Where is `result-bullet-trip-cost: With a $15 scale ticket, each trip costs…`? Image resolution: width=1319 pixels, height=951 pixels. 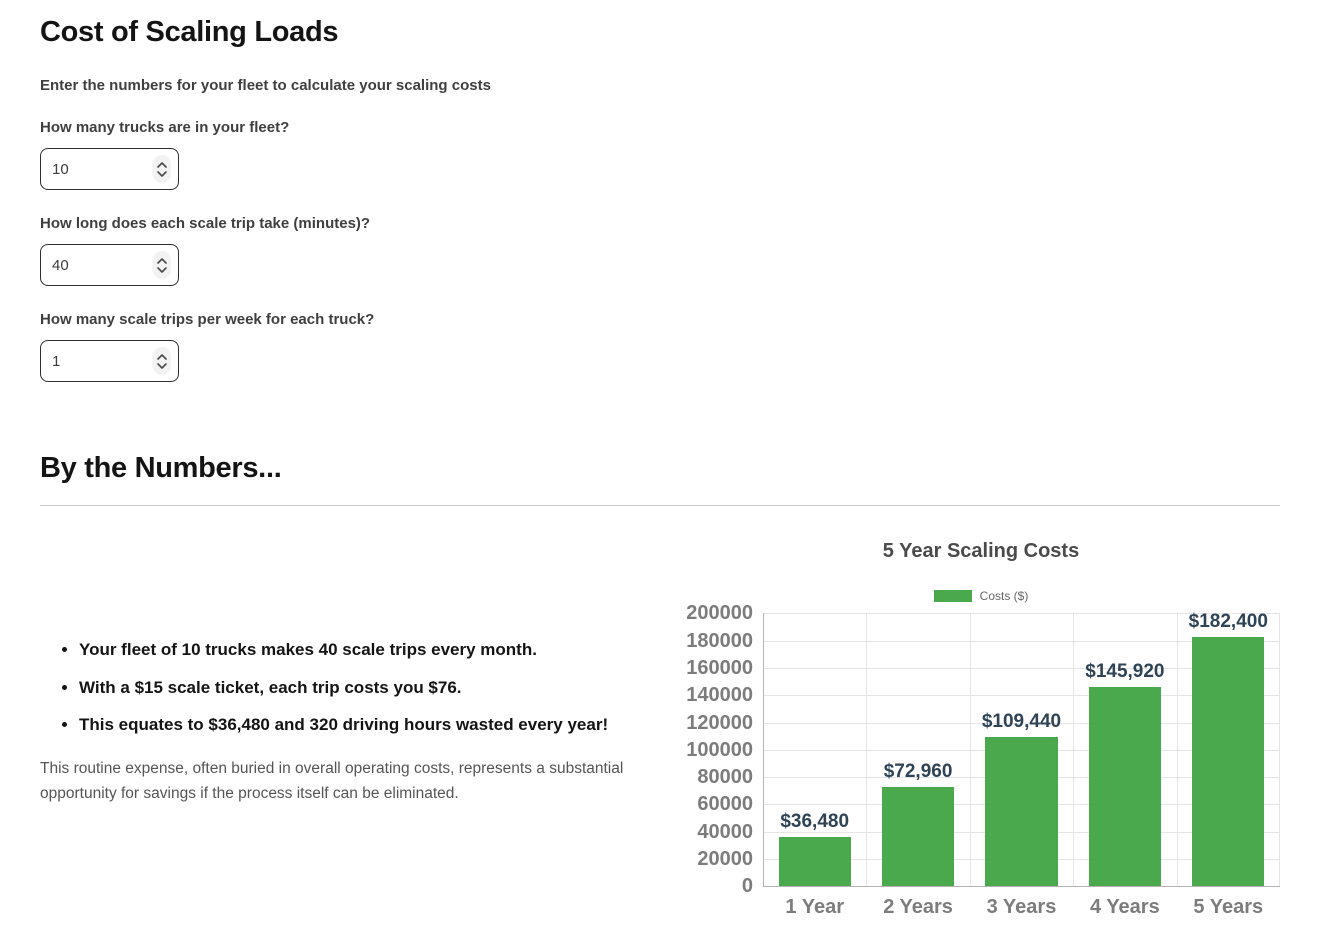 result-bullet-trip-cost: With a $15 scale ticket, each trip costs… is located at coordinates (354, 687).